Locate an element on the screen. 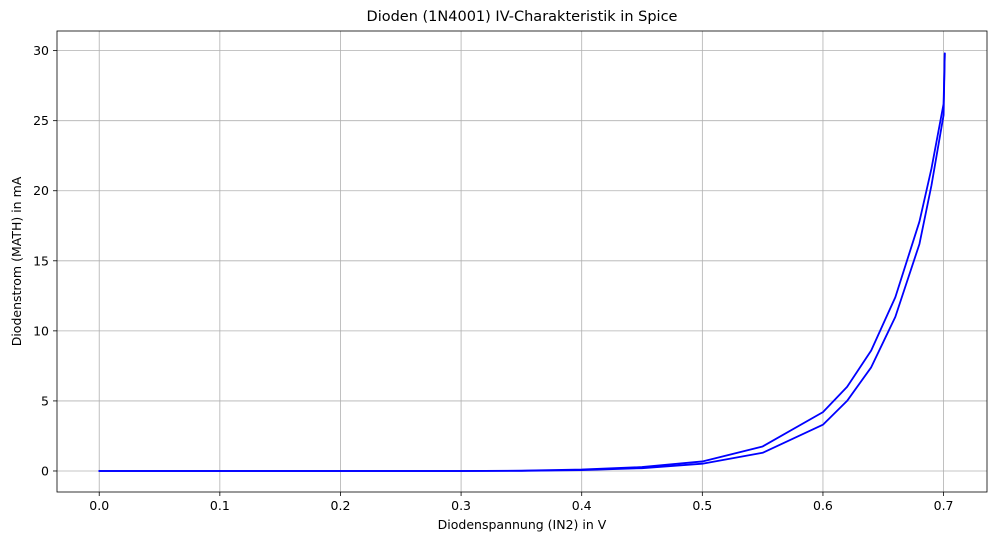 This screenshot has width=997, height=545. x-tick-label: 0.0 is located at coordinates (99, 505).